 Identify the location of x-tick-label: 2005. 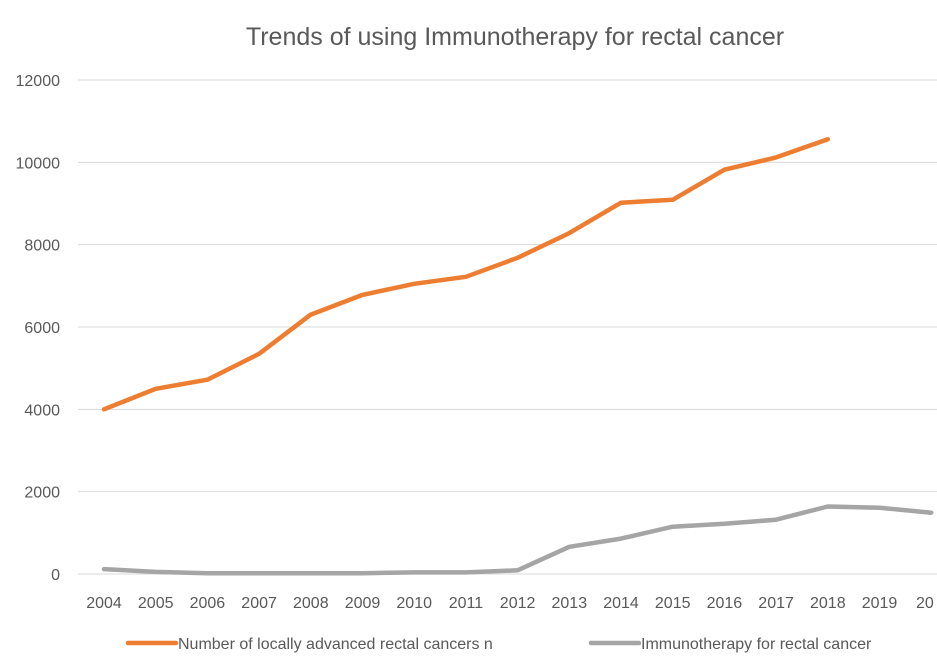
(156, 603).